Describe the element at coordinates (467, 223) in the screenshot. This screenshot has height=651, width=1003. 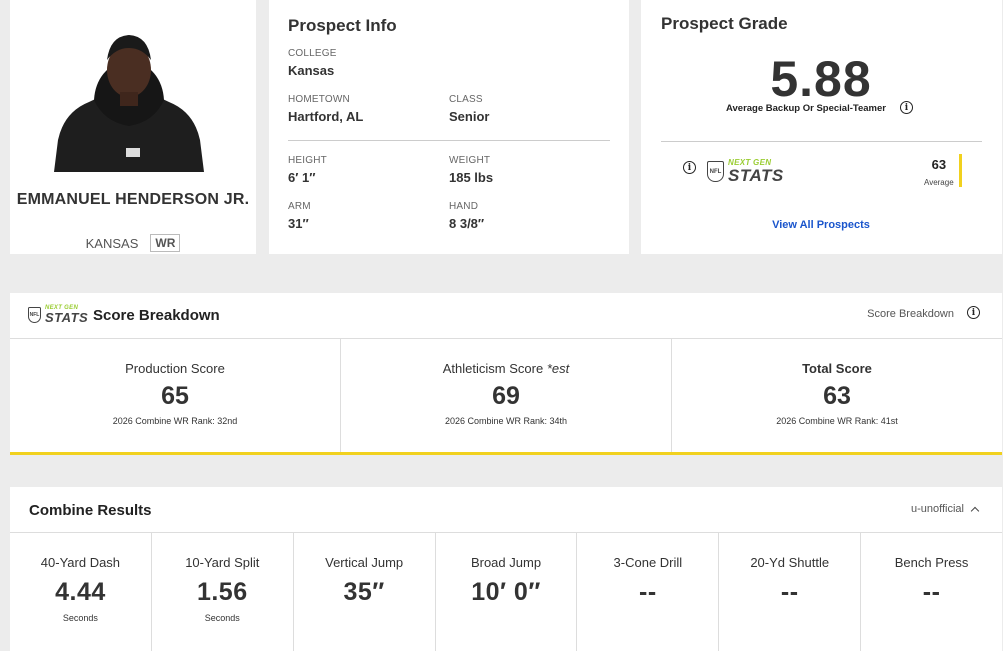
I see `hand-value: 8 3/8″` at that location.